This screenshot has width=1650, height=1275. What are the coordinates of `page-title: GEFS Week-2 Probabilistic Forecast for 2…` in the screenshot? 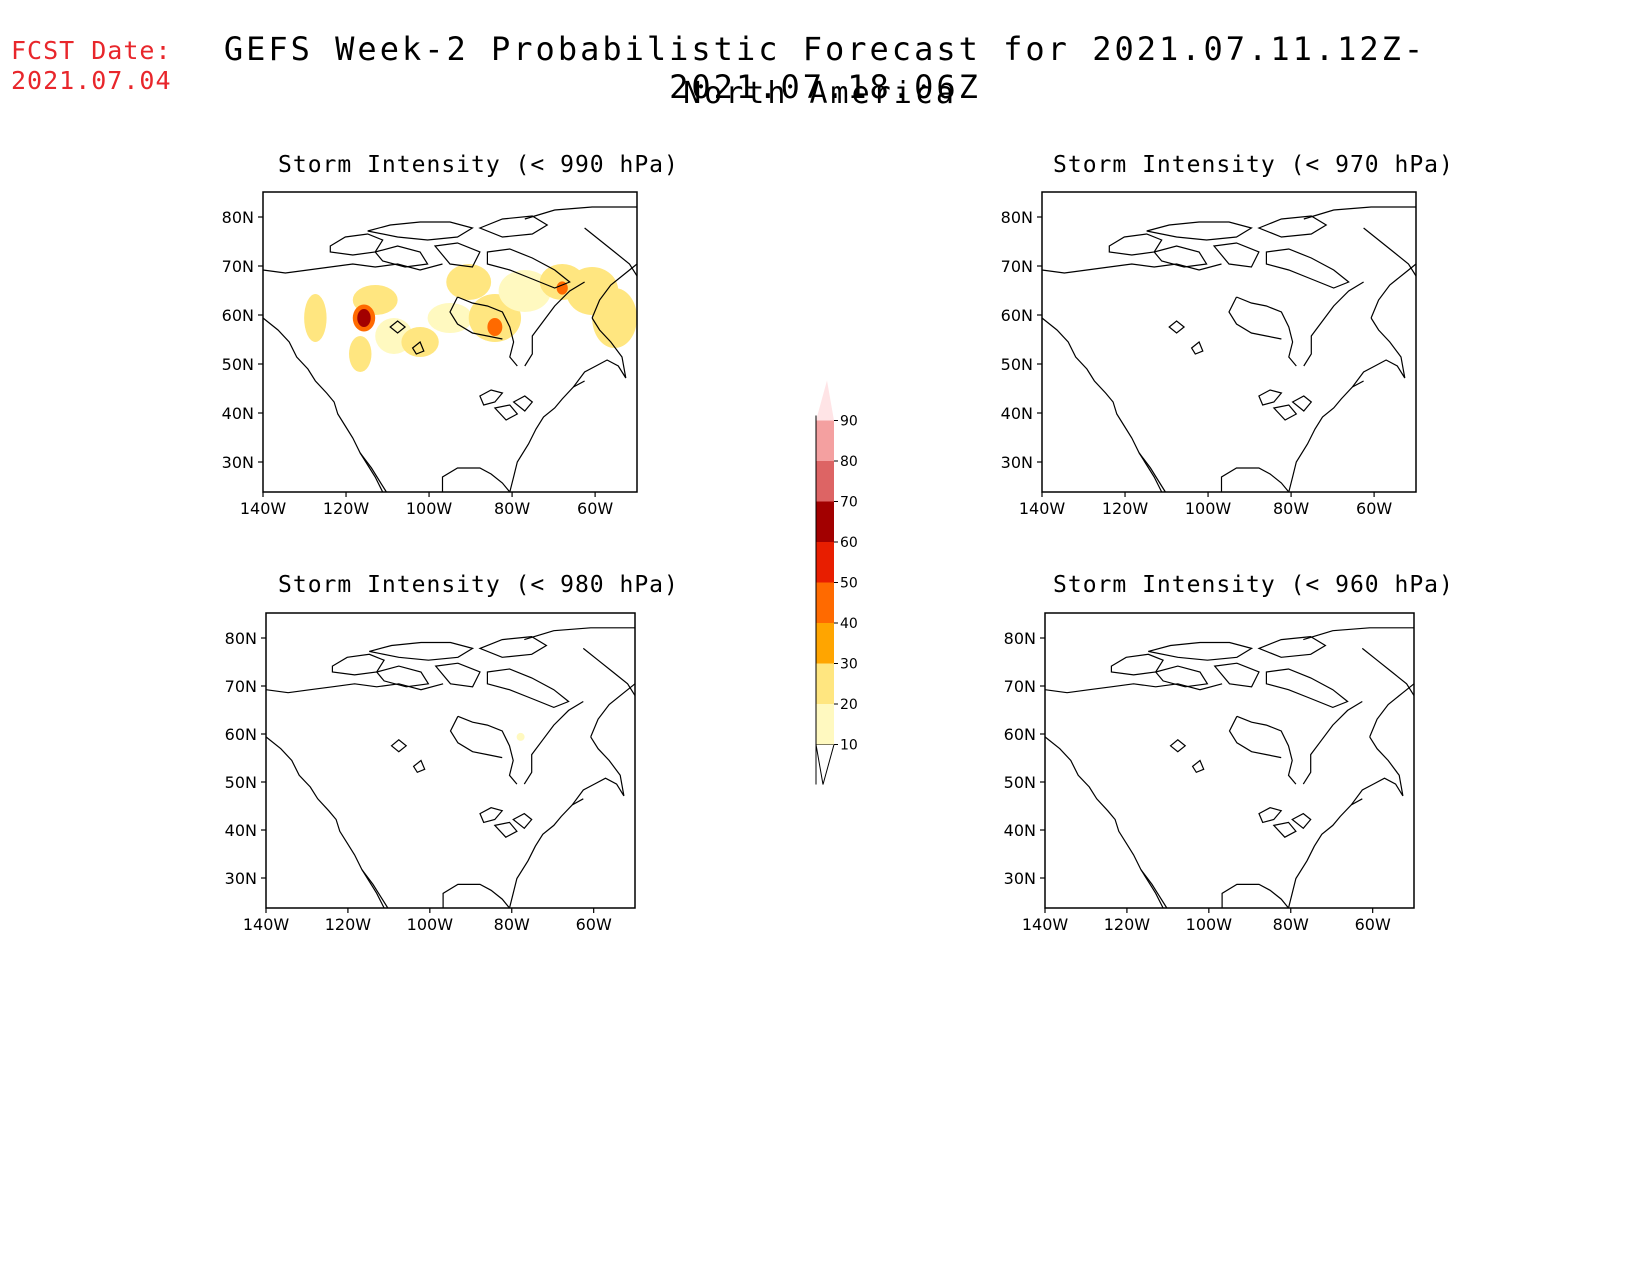 It's located at (825, 68).